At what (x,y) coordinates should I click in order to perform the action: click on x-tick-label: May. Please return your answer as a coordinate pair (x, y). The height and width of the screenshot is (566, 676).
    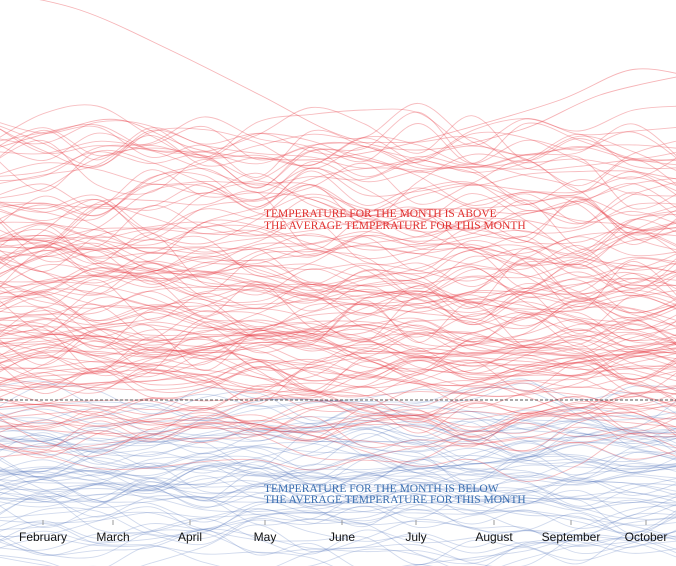
    Looking at the image, I should click on (265, 537).